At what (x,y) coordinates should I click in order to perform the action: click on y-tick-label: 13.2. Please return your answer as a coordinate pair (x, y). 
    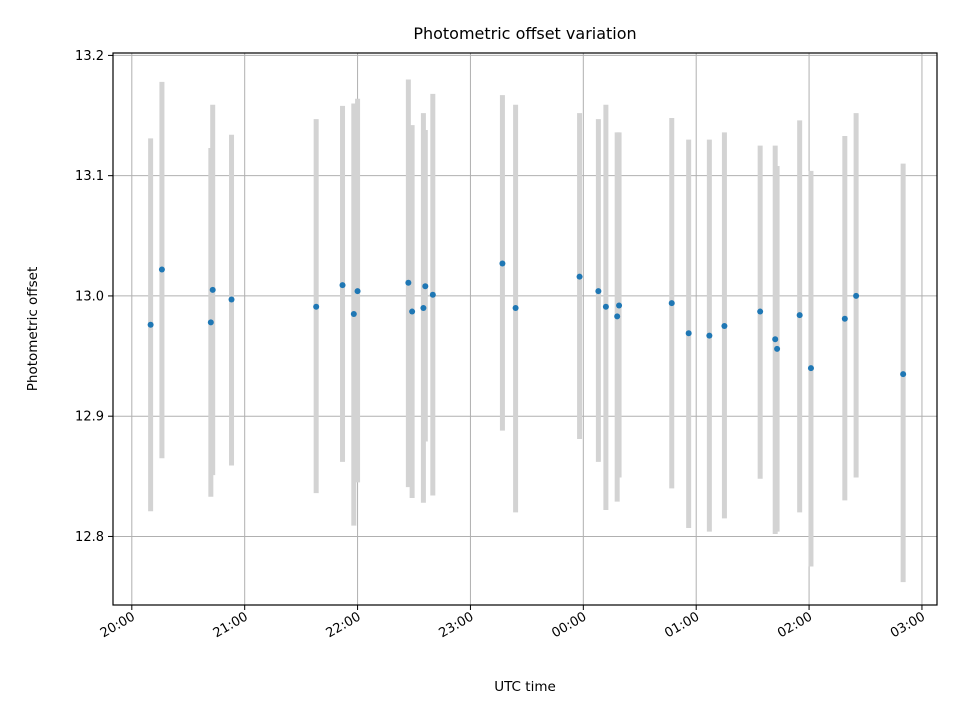
    Looking at the image, I should click on (89, 56).